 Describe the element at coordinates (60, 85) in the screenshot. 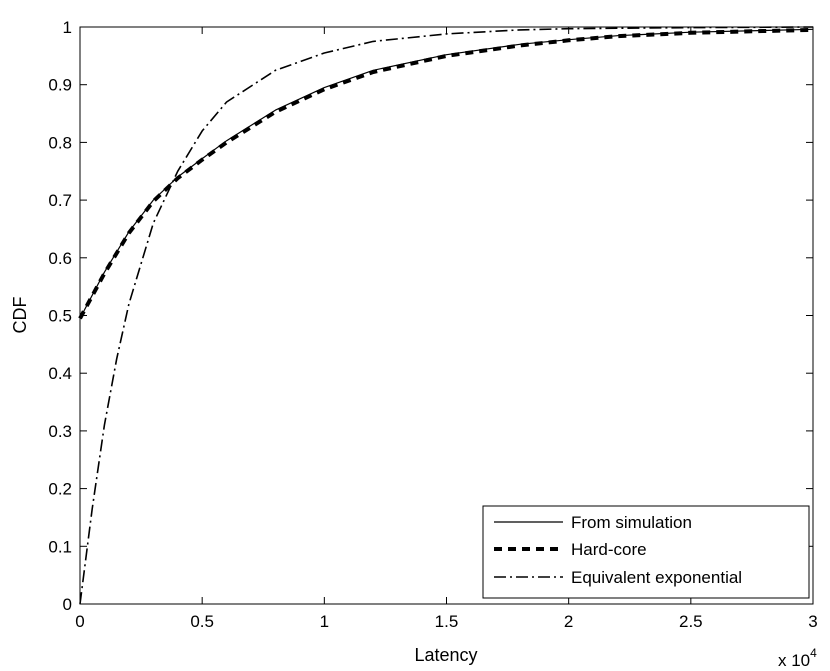

I see `y-tick-label: 0.9` at that location.